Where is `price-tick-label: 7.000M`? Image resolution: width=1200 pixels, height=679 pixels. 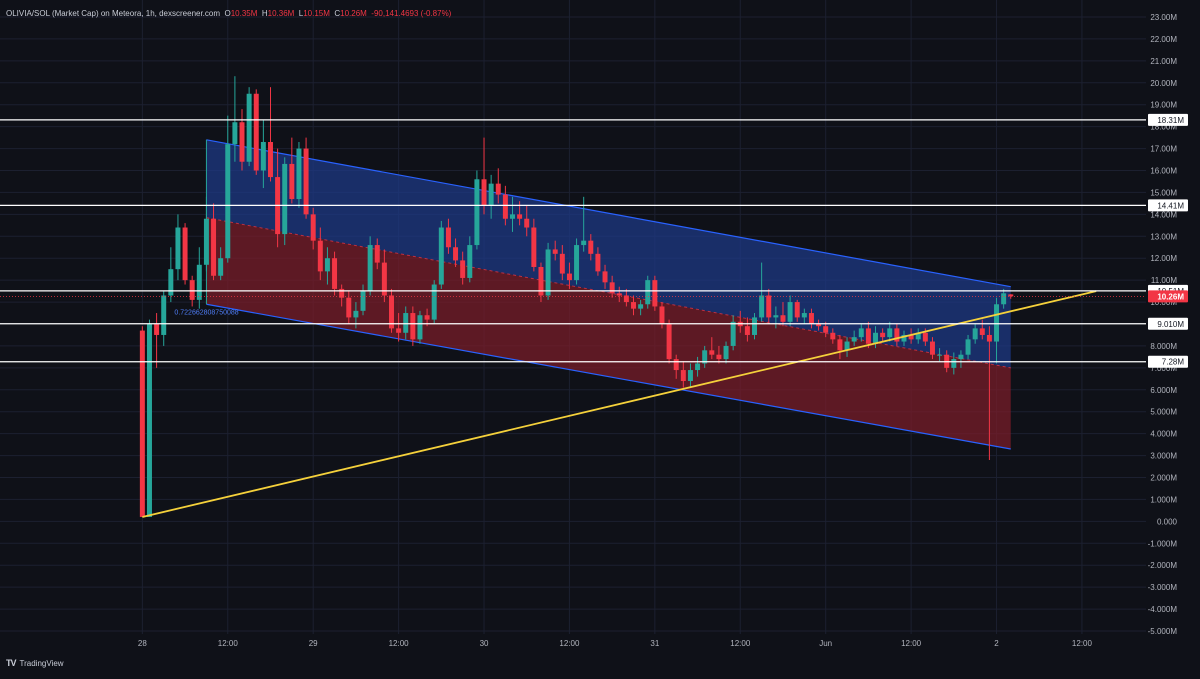 price-tick-label: 7.000M is located at coordinates (1163, 368).